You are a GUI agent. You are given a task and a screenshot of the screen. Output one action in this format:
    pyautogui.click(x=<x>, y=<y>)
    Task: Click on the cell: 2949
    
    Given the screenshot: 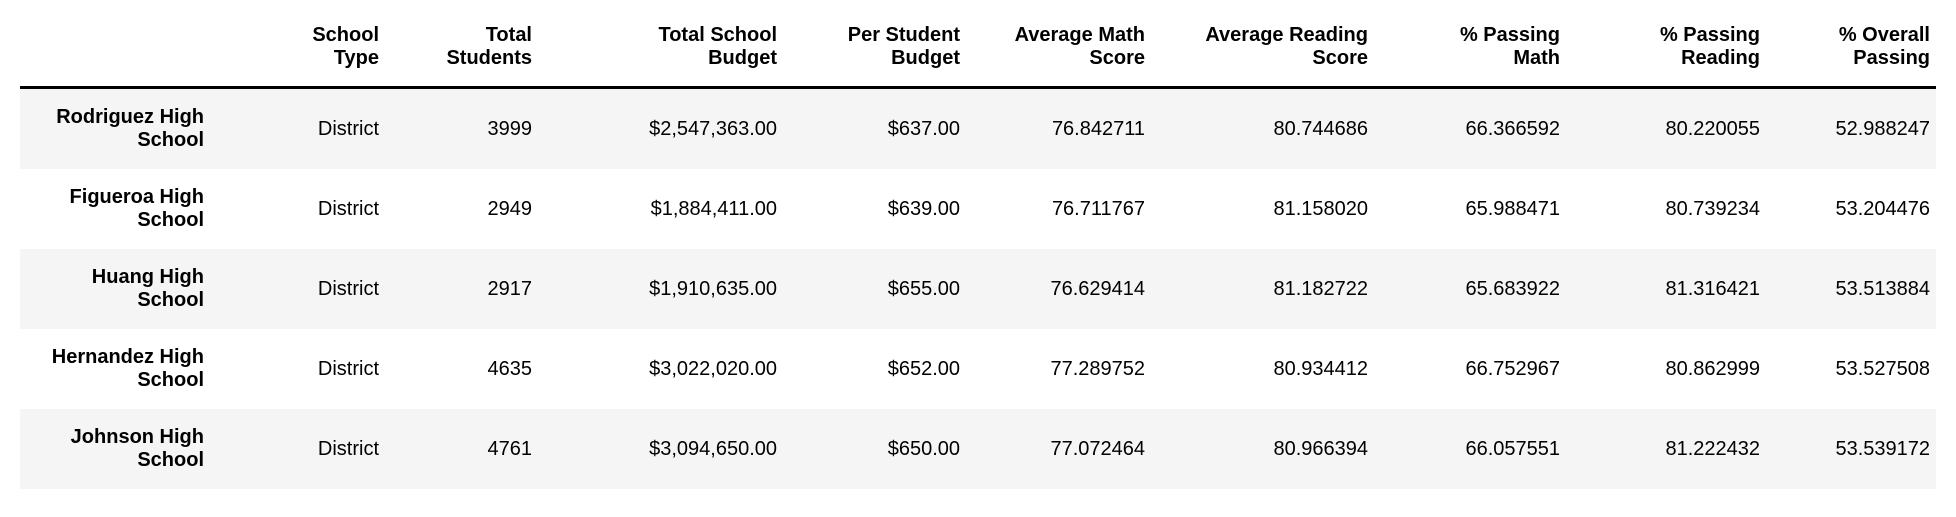 What is the action you would take?
    pyautogui.click(x=510, y=208)
    